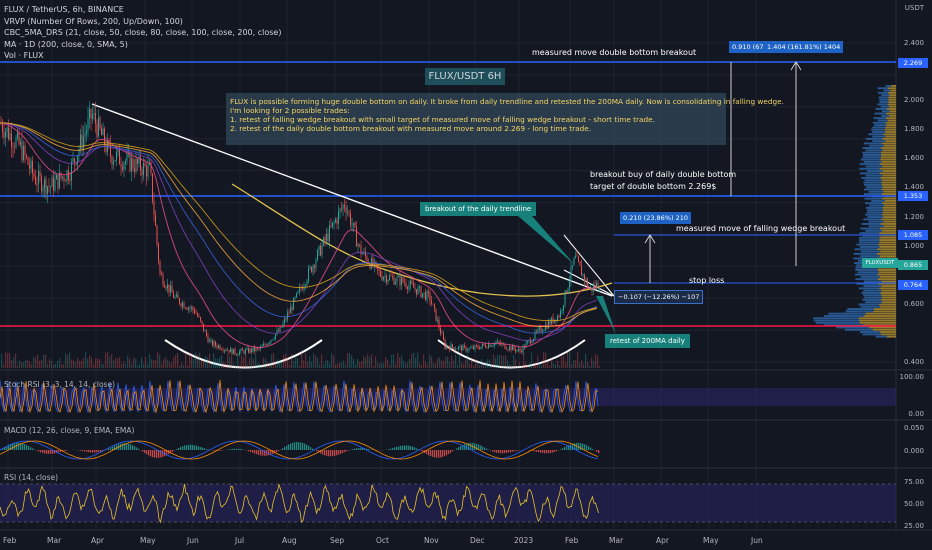  What do you see at coordinates (59, 384) in the screenshot?
I see `stoch-title: Stoch RSI (3, 3, 14, 14, close)` at bounding box center [59, 384].